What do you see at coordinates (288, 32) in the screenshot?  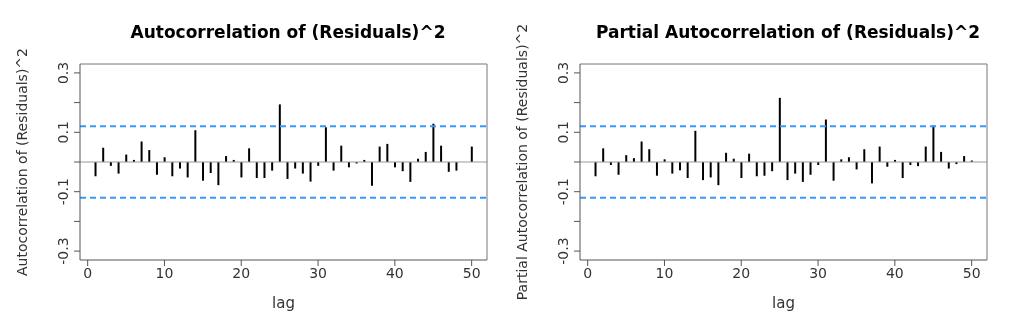 I see `chart-title: Autocorrelation of (Residuals)^2` at bounding box center [288, 32].